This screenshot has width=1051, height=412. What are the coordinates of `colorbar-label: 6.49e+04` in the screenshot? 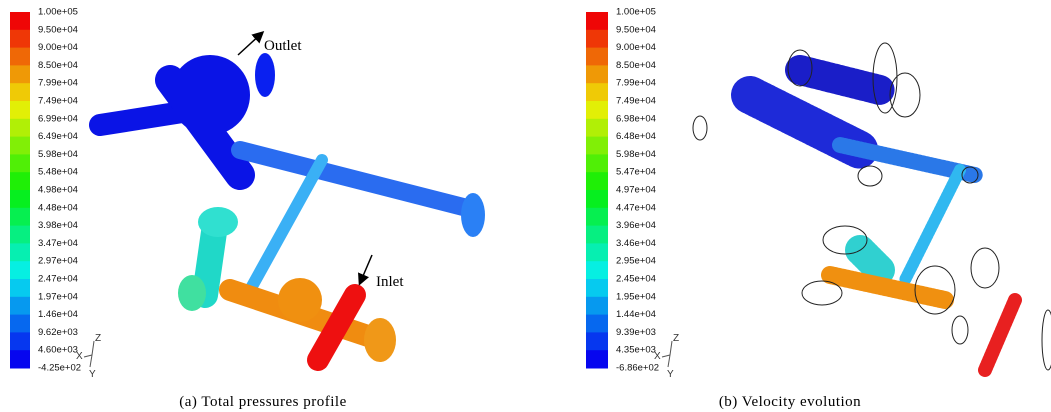 It's located at (58, 136).